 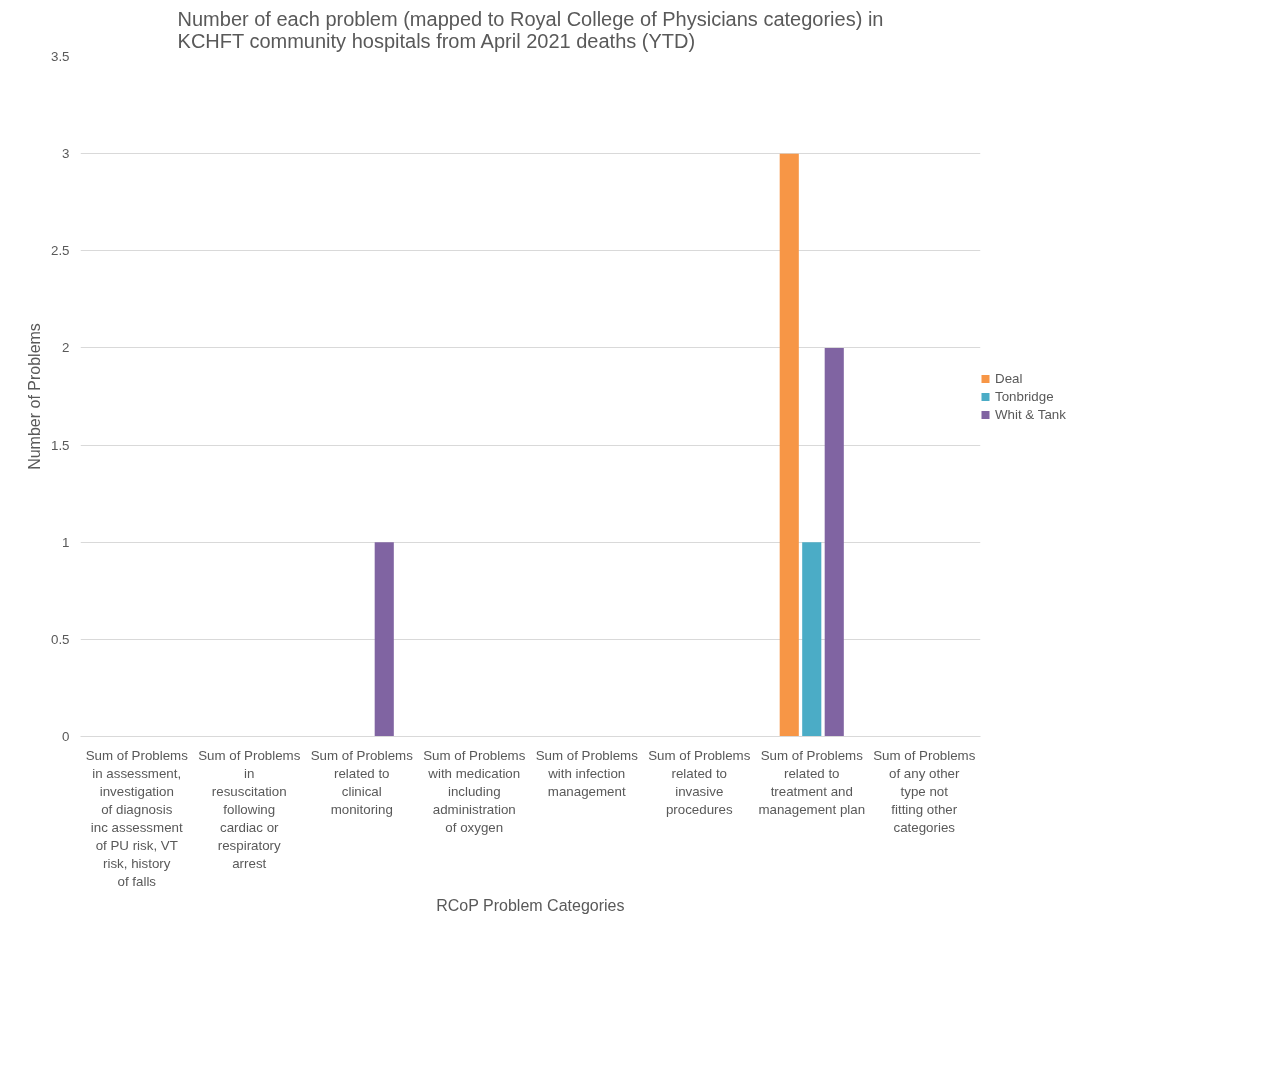 I want to click on x-axis-title: RCoP Problem Categories, so click(x=530, y=905).